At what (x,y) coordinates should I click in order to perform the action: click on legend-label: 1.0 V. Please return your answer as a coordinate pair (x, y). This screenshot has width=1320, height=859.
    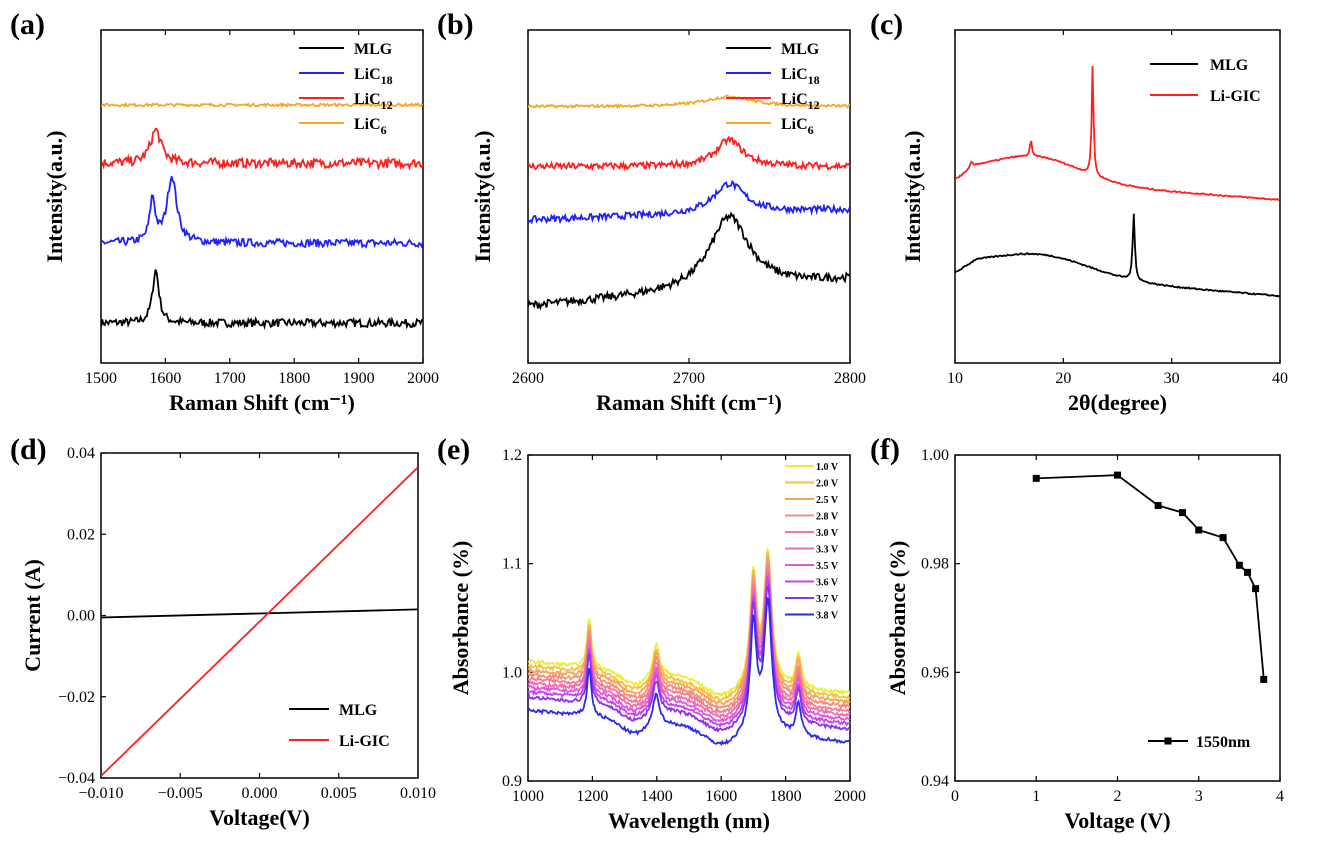
    Looking at the image, I should click on (827, 467).